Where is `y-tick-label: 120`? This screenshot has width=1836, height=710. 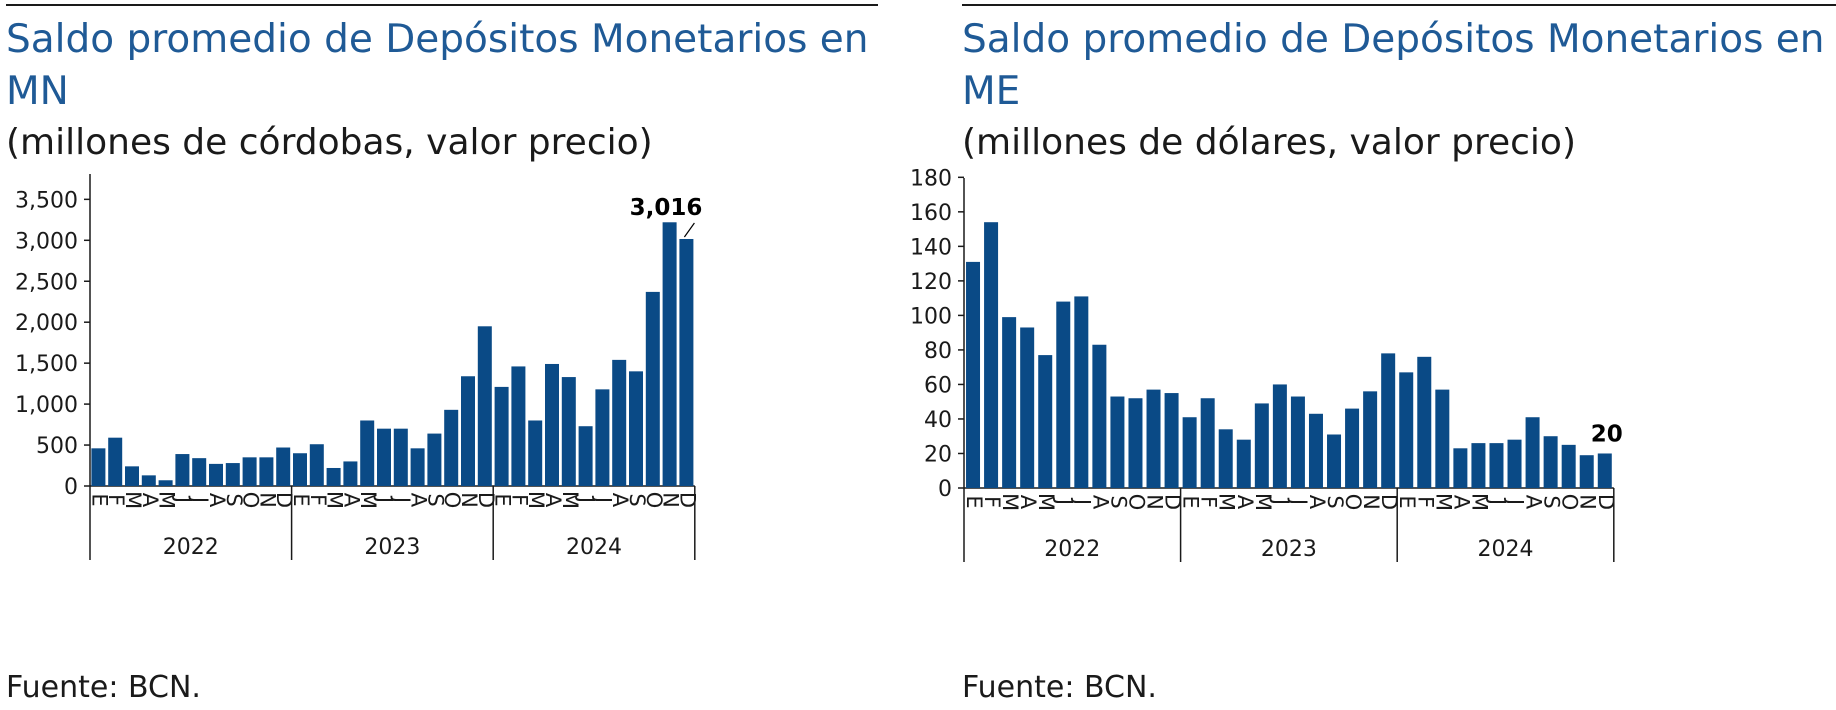
y-tick-label: 120 is located at coordinates (931, 282).